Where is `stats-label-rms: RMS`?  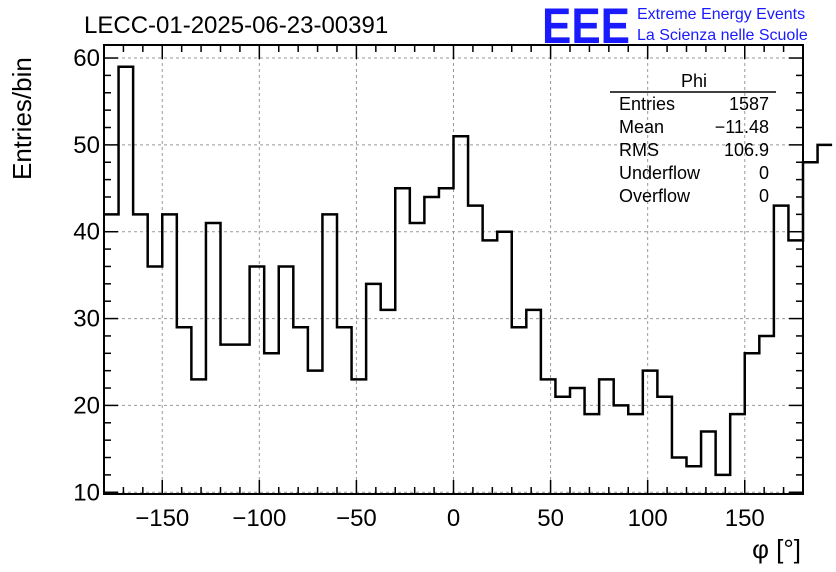
stats-label-rms: RMS is located at coordinates (639, 150).